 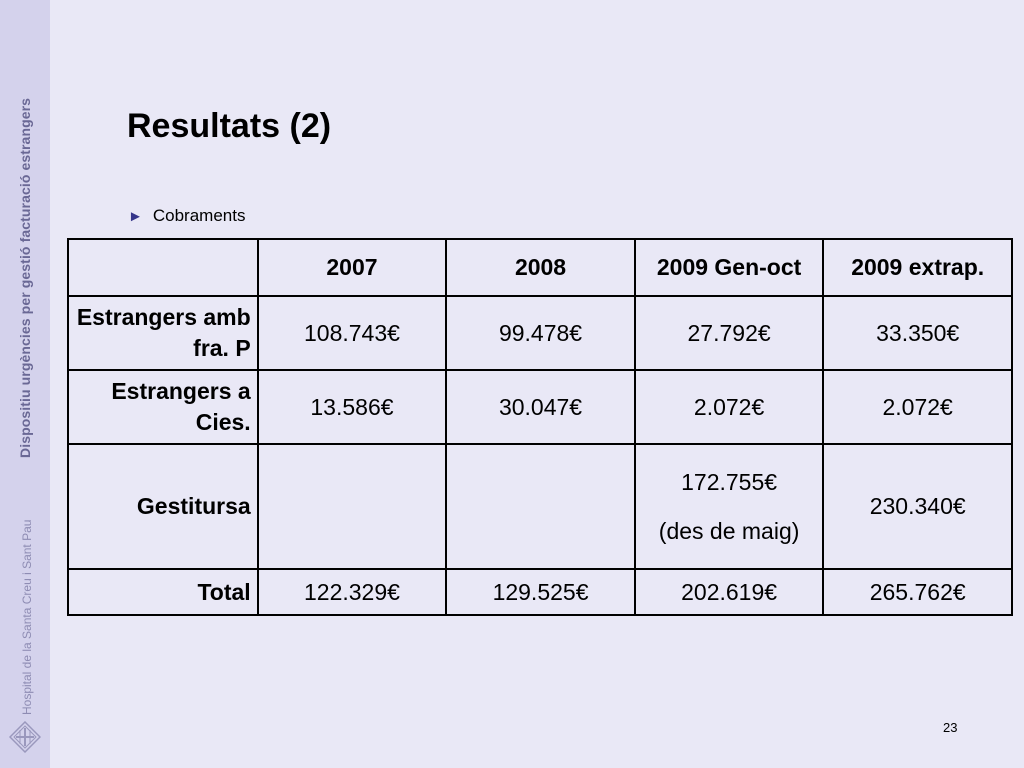 I want to click on page-title: Resultats (2), so click(x=229, y=126).